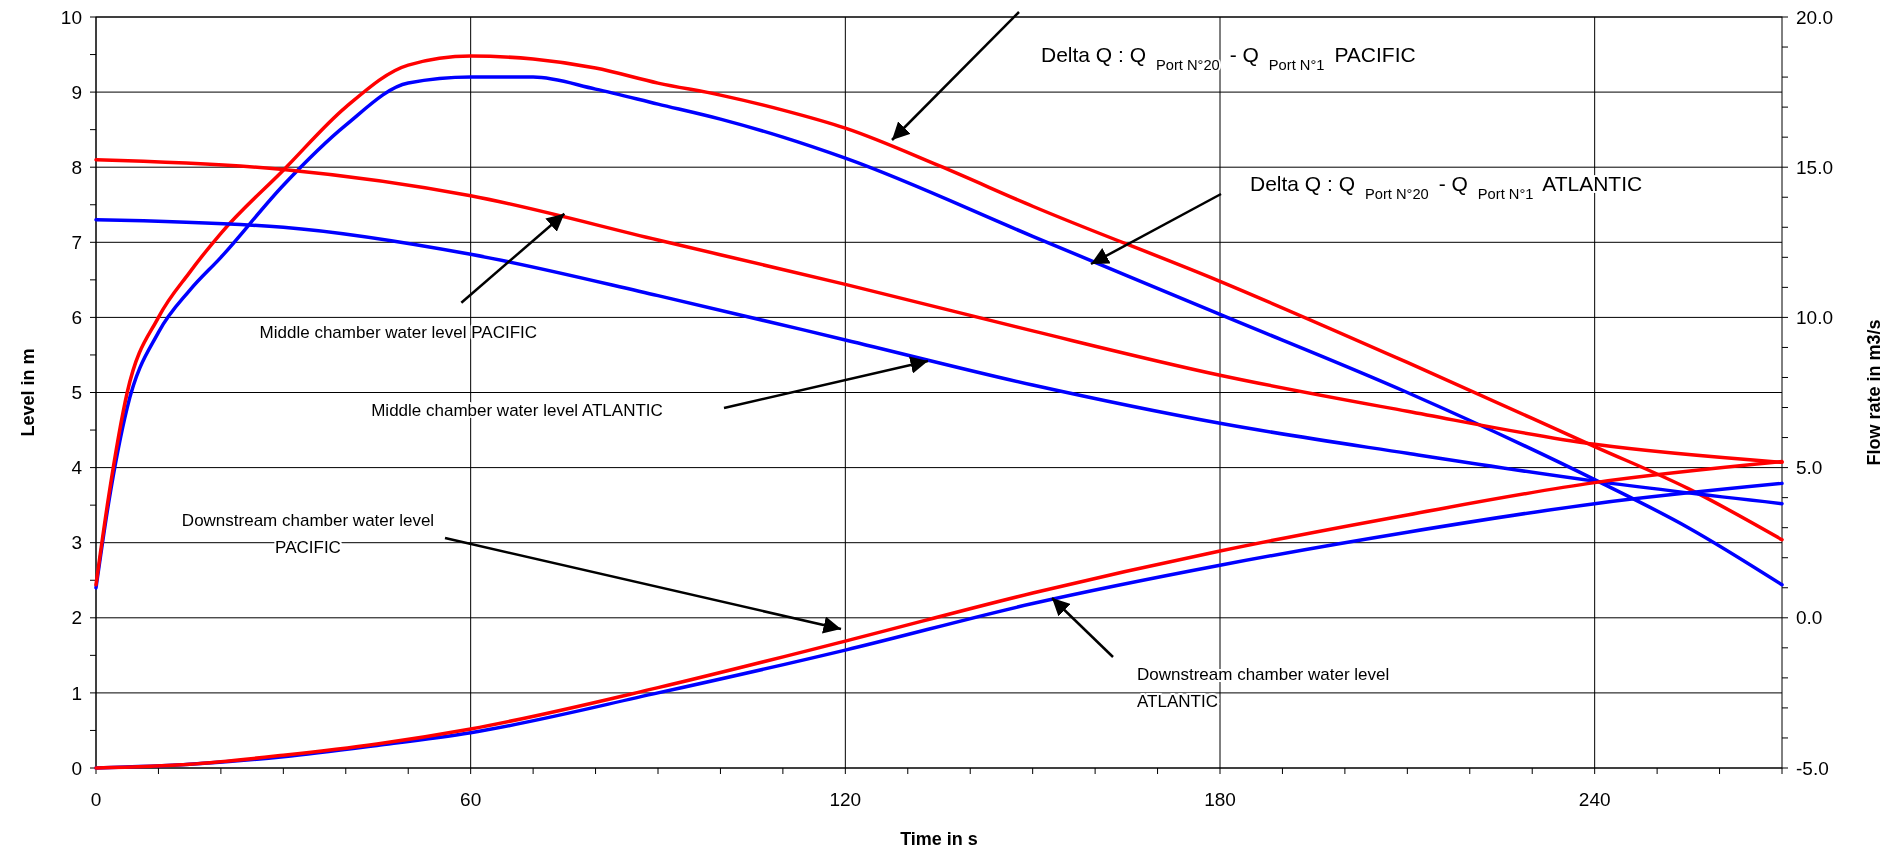 The width and height of the screenshot is (1903, 857). What do you see at coordinates (398, 332) in the screenshot?
I see `annotation: Middle chamber water level PACIFIC` at bounding box center [398, 332].